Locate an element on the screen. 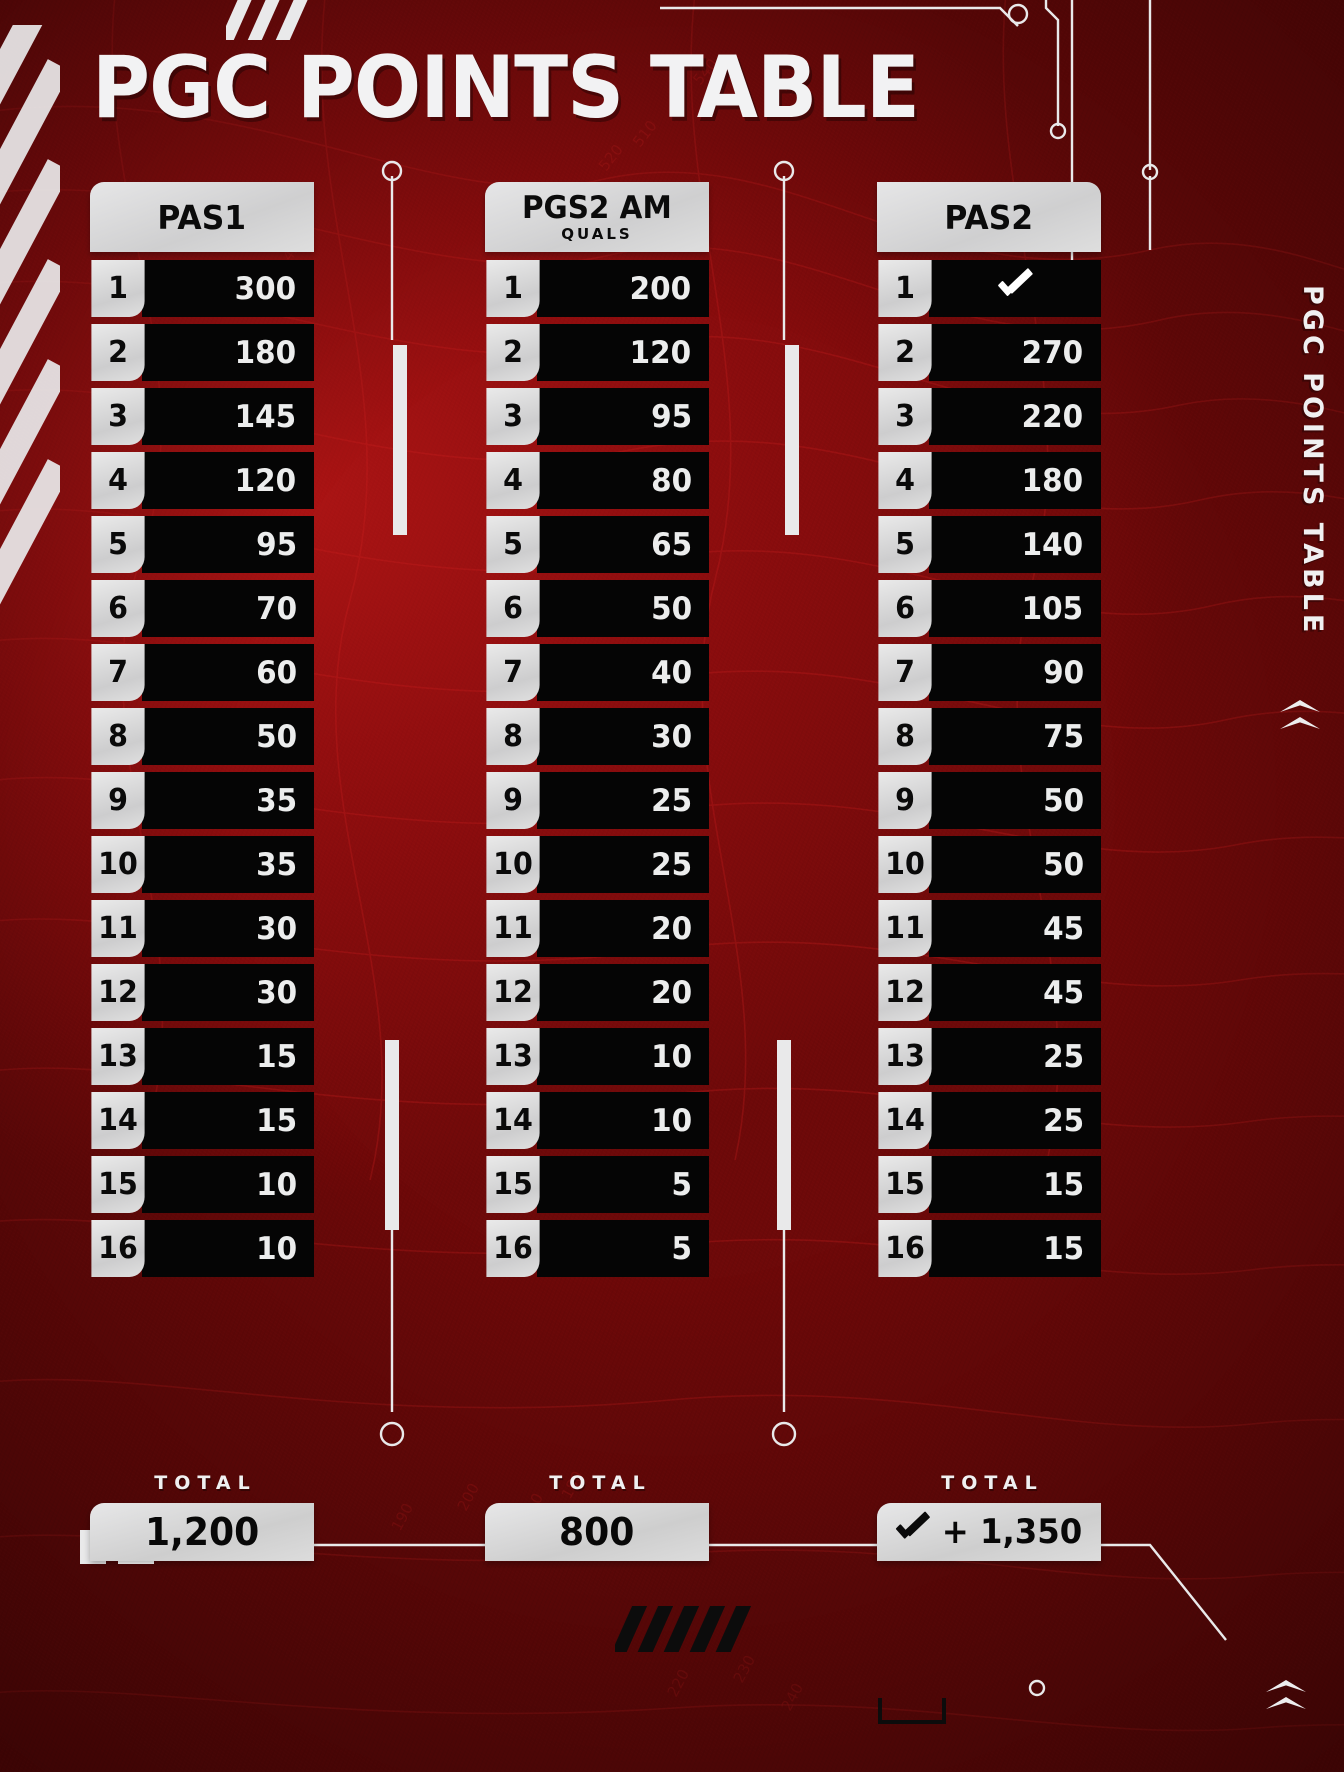 The width and height of the screenshot is (1344, 1772). table-row: 2 270 is located at coordinates (989, 352).